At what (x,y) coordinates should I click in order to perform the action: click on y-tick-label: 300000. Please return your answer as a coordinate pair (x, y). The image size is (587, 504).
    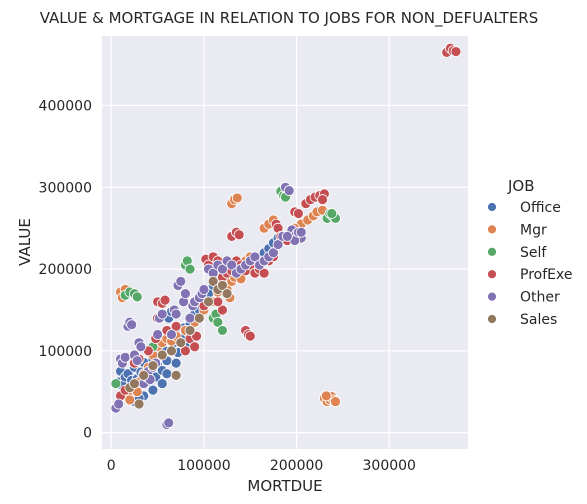
    Looking at the image, I should click on (65, 188).